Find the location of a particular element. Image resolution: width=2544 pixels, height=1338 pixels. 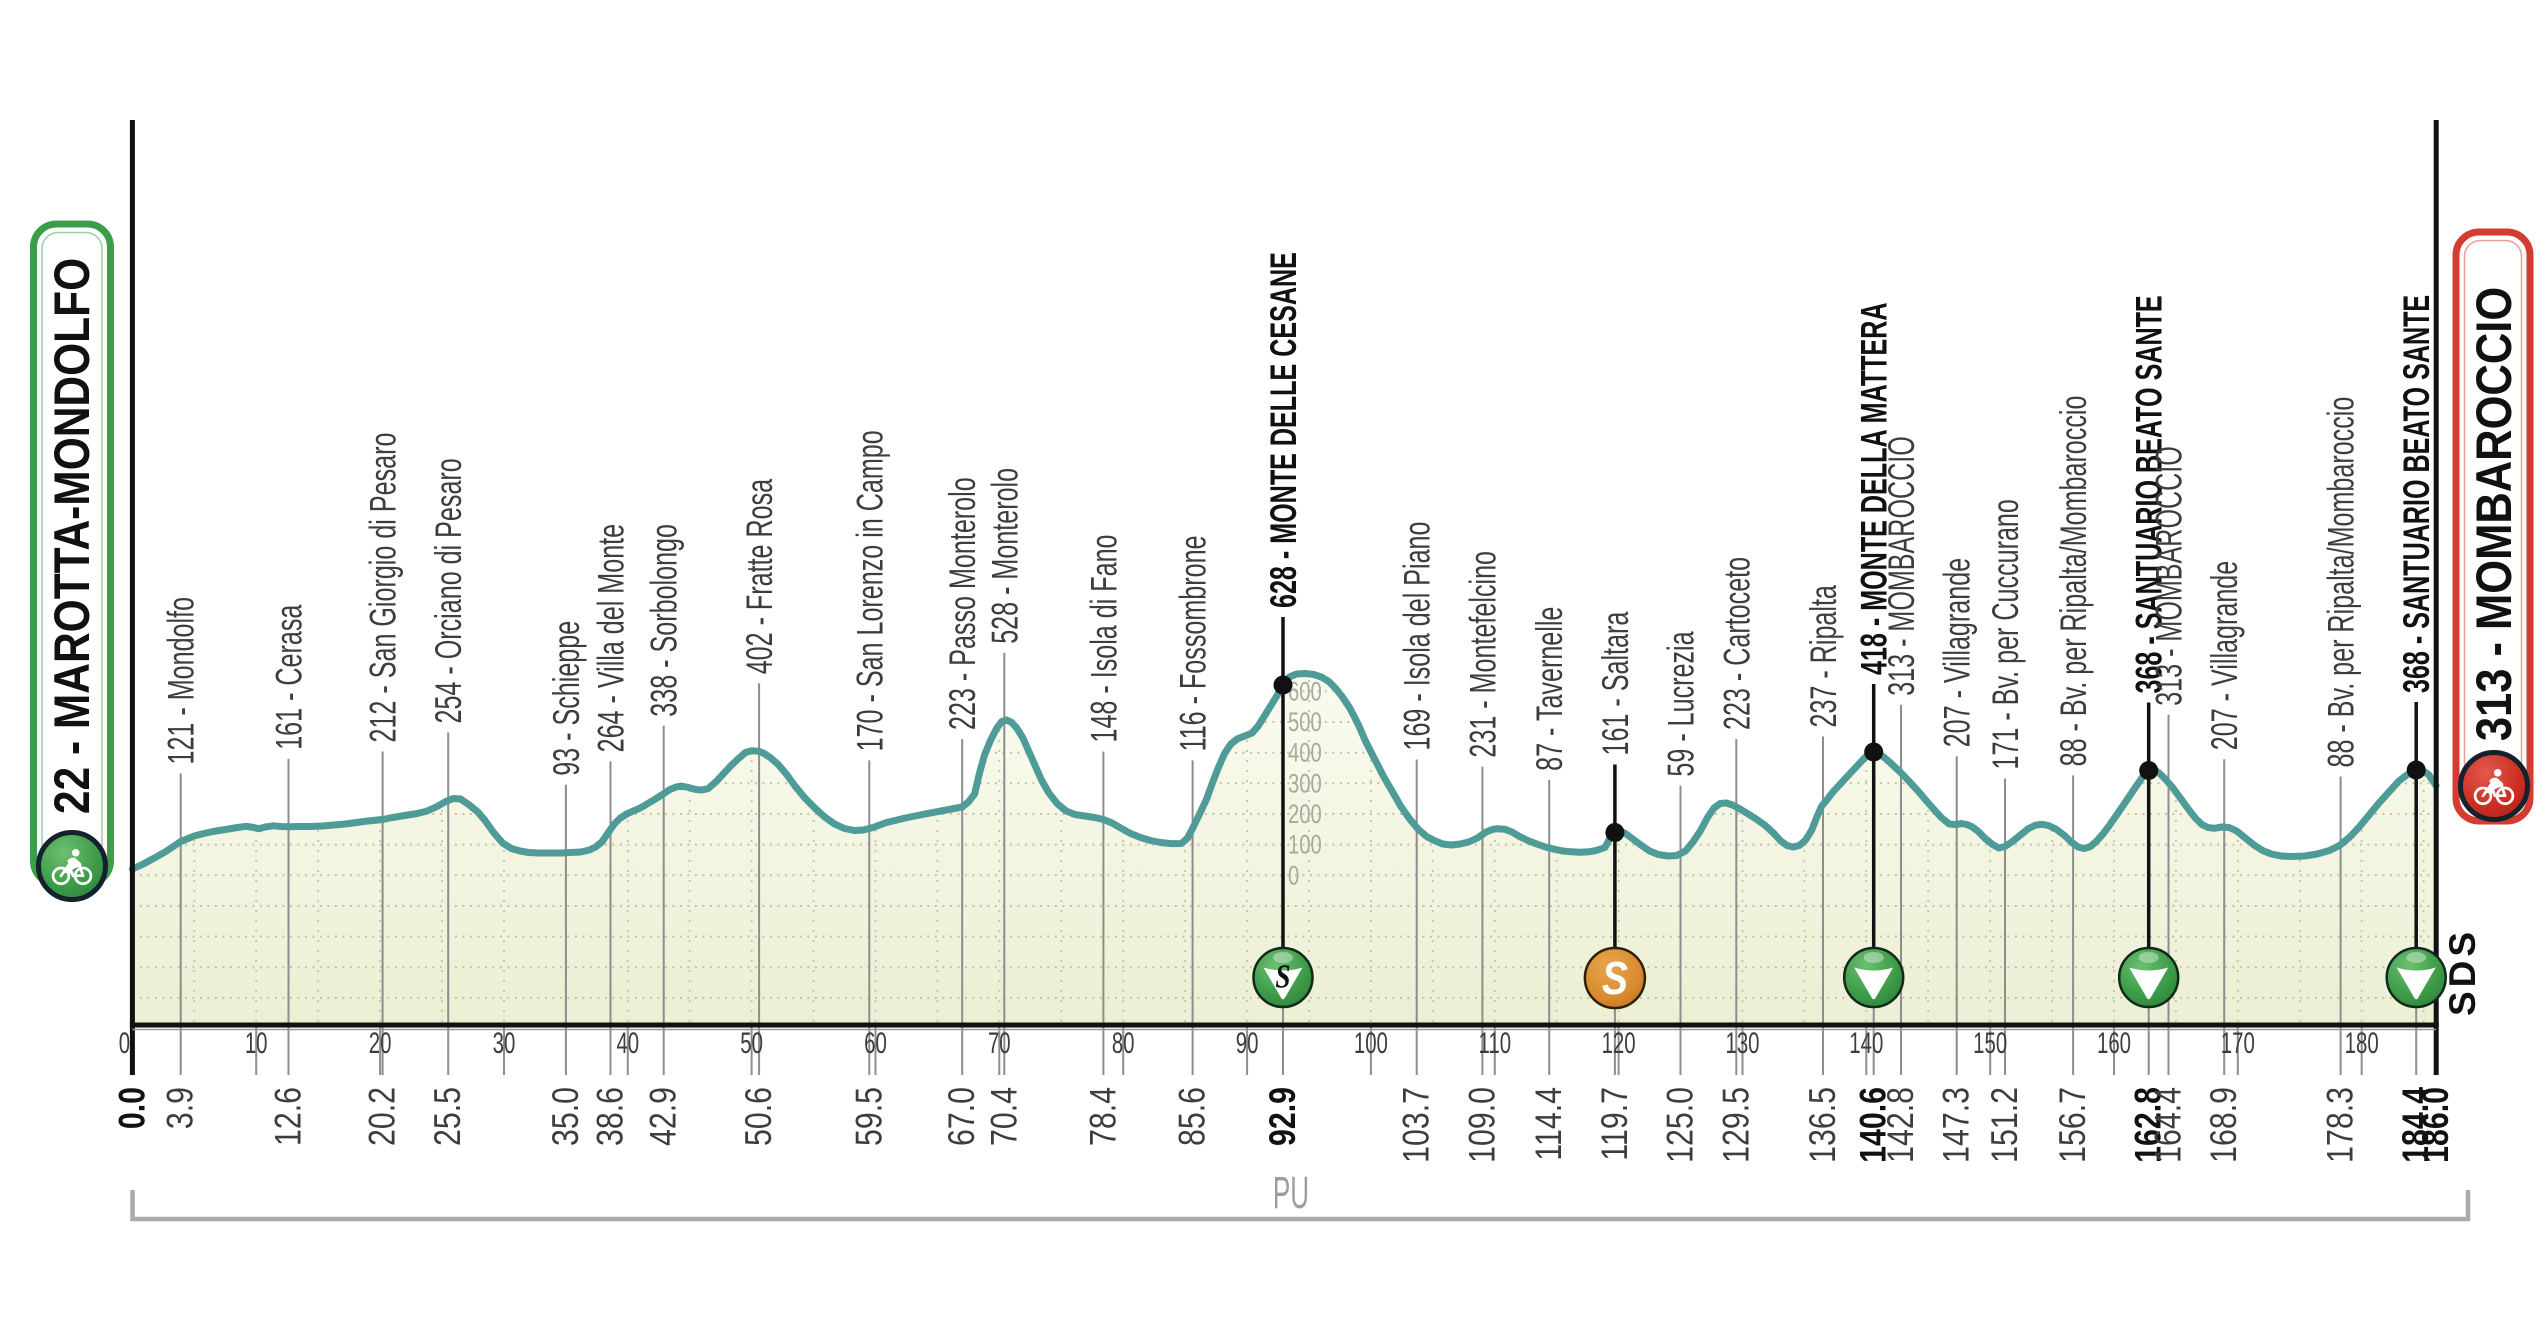

svg-text: 120 is located at coordinates (1619, 1043).